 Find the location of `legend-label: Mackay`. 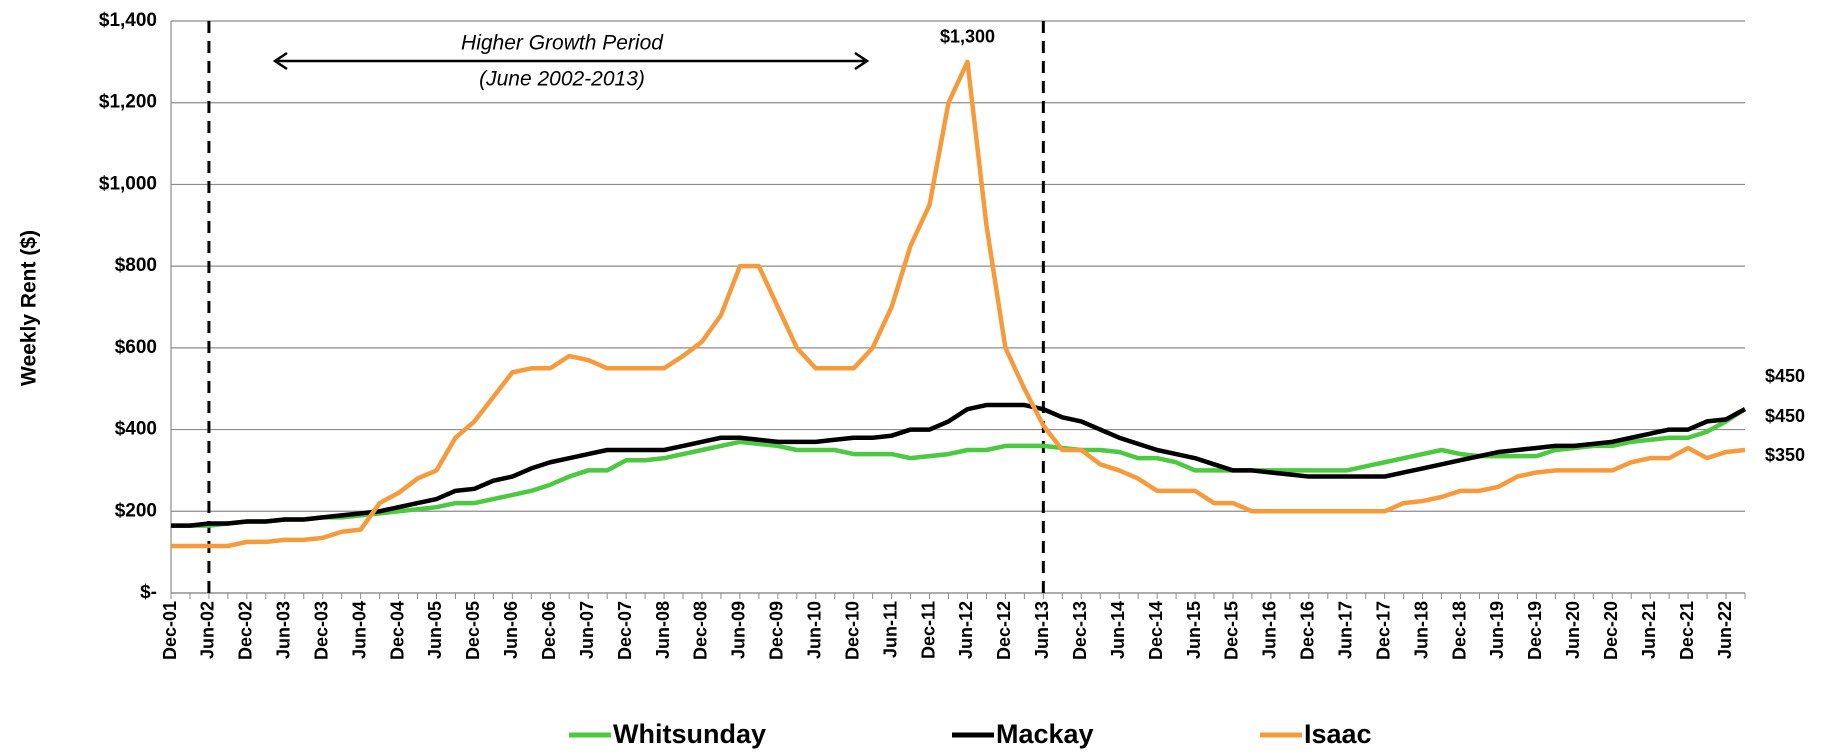

legend-label: Mackay is located at coordinates (1045, 734).